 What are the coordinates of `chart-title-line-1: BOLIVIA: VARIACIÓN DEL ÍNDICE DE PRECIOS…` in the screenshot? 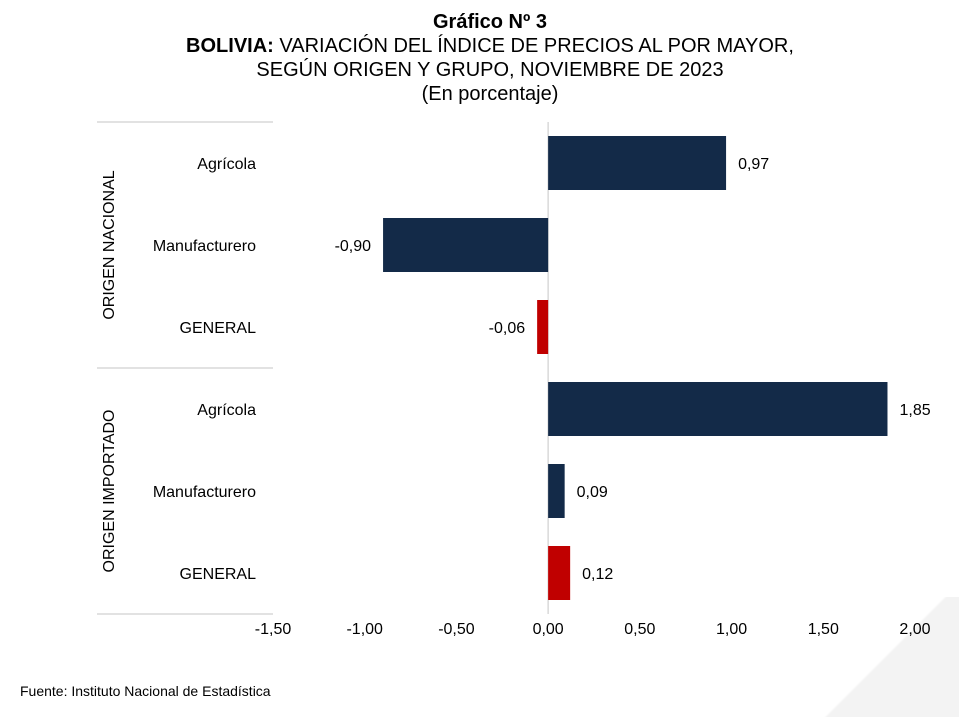 It's located at (479, 46).